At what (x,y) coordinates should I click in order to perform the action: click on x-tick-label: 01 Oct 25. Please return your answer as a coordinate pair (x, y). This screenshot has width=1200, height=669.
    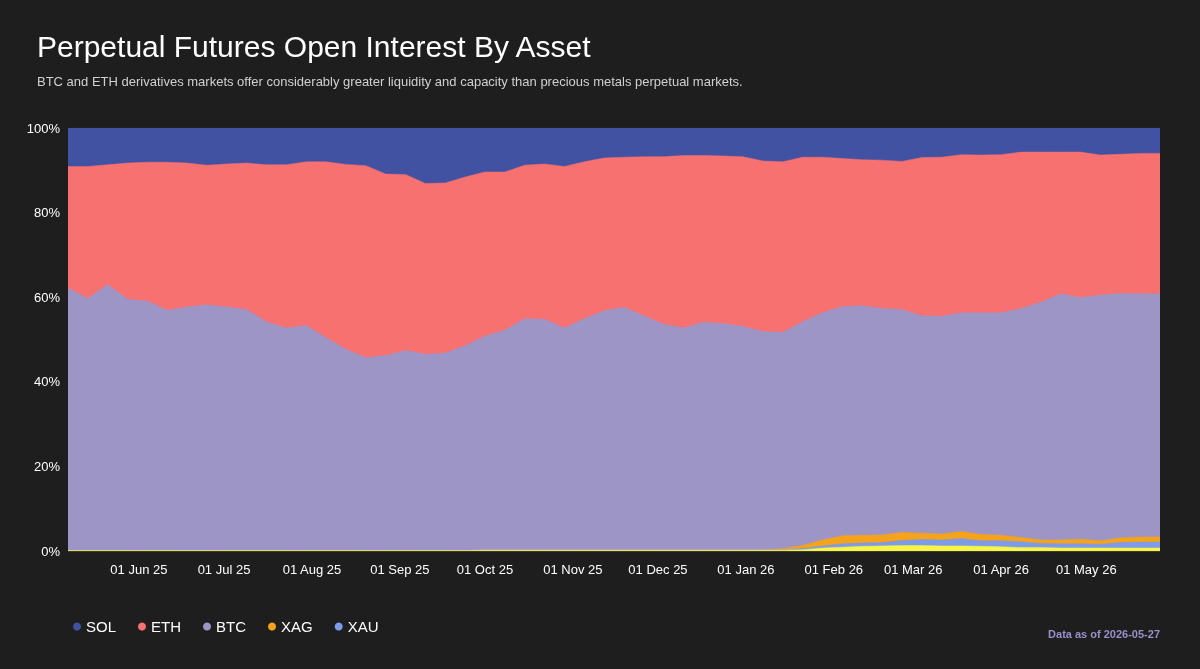
    Looking at the image, I should click on (485, 569).